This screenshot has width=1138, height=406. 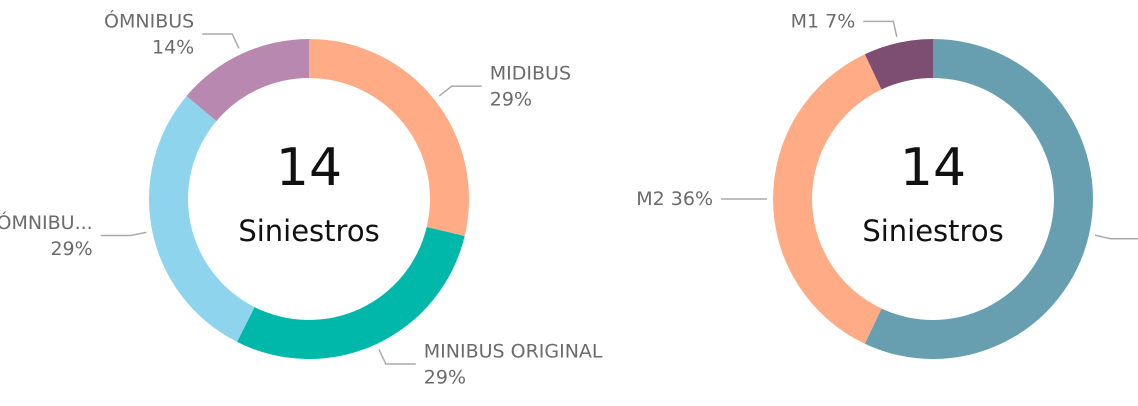 What do you see at coordinates (173, 47) in the screenshot?
I see `slice-value-label: 14%` at bounding box center [173, 47].